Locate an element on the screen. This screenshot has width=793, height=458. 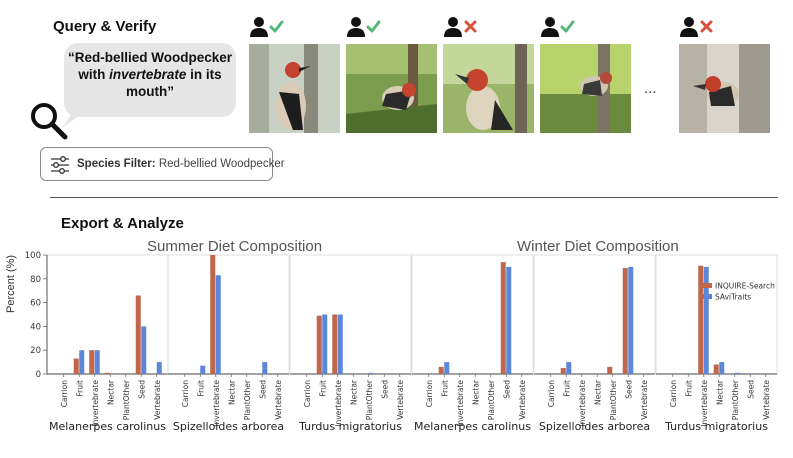
y-tick-label: 100 is located at coordinates (33, 256).